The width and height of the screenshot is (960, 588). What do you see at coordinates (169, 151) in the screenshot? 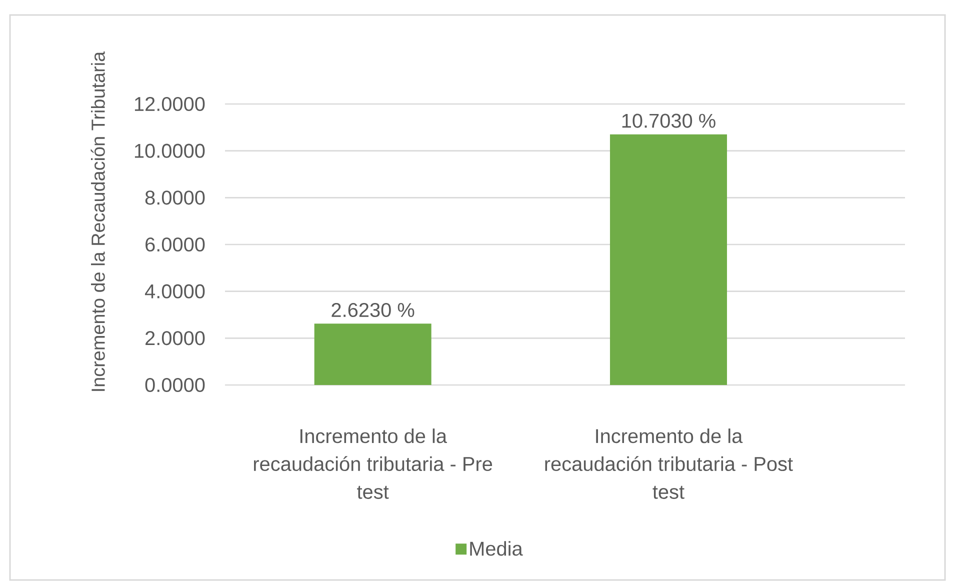
I see `y-tick-label: 10.0000` at bounding box center [169, 151].